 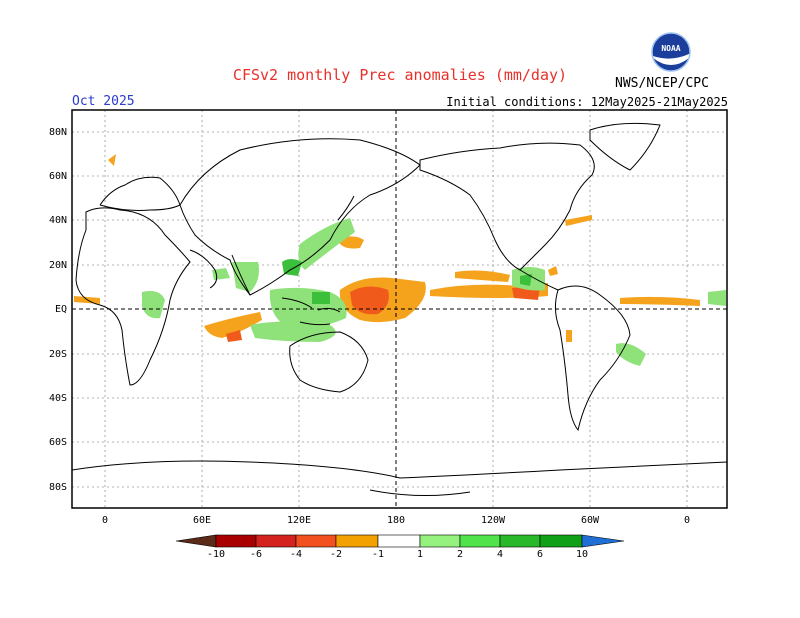 What do you see at coordinates (216, 554) in the screenshot?
I see `colorbar-label: -10` at bounding box center [216, 554].